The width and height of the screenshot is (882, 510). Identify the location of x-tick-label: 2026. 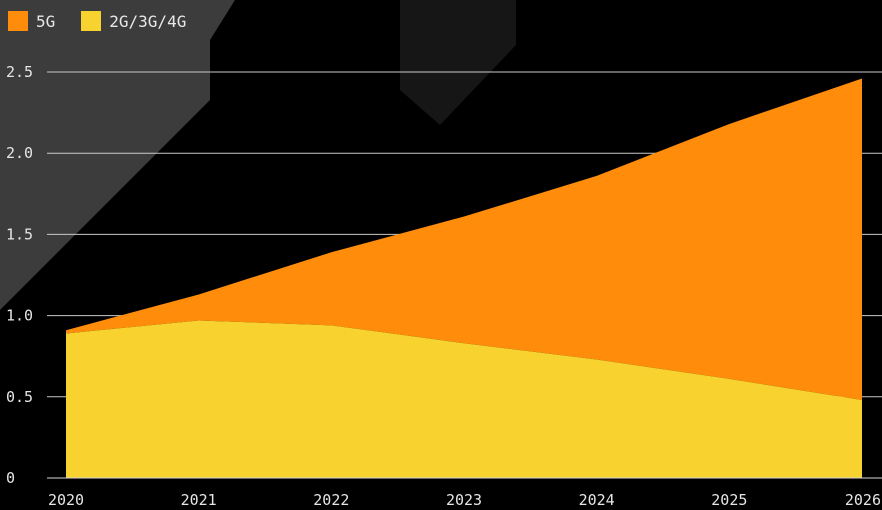
(863, 500).